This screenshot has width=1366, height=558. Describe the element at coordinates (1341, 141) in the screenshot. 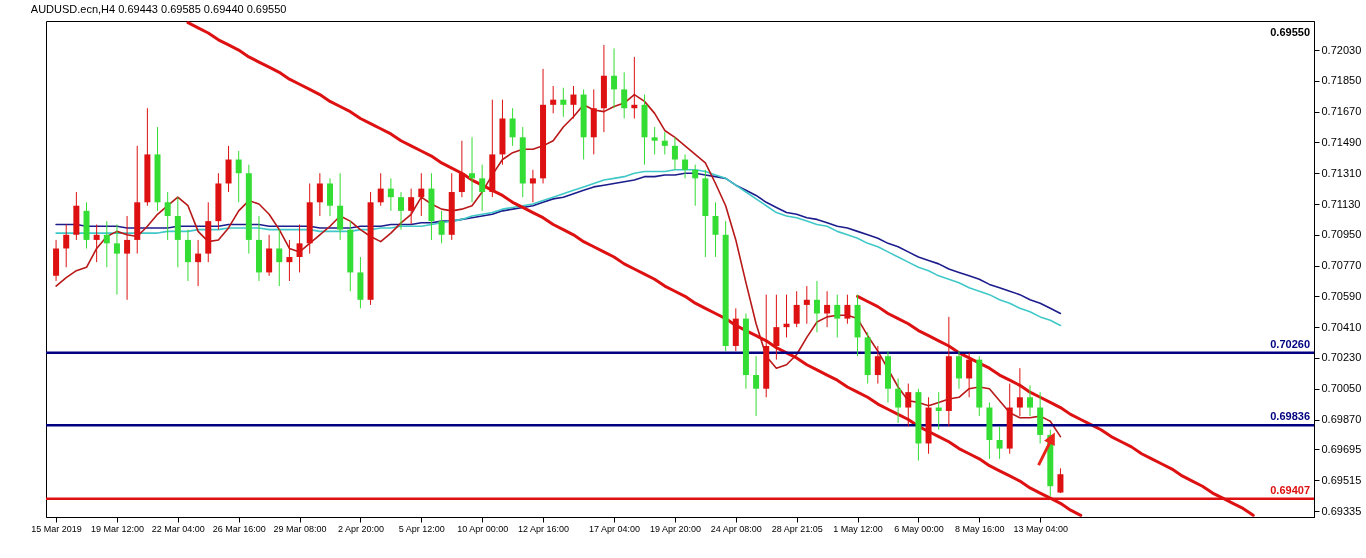

I see `y-tick-label: 0.71490` at that location.